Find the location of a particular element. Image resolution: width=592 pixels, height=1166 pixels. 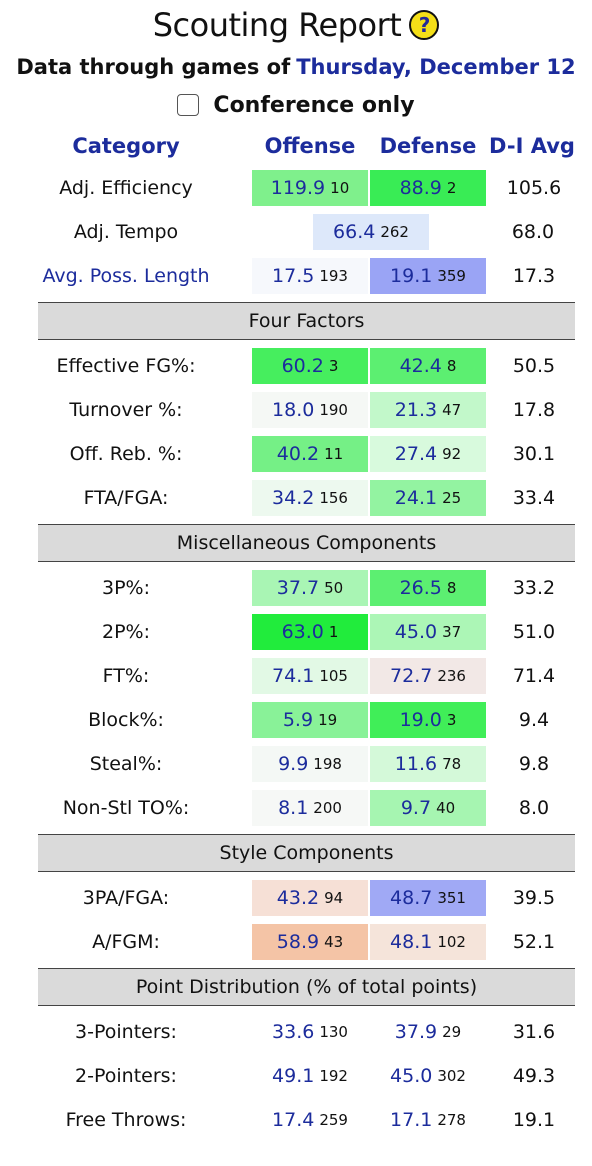

offense-value: 9.9 is located at coordinates (293, 764).